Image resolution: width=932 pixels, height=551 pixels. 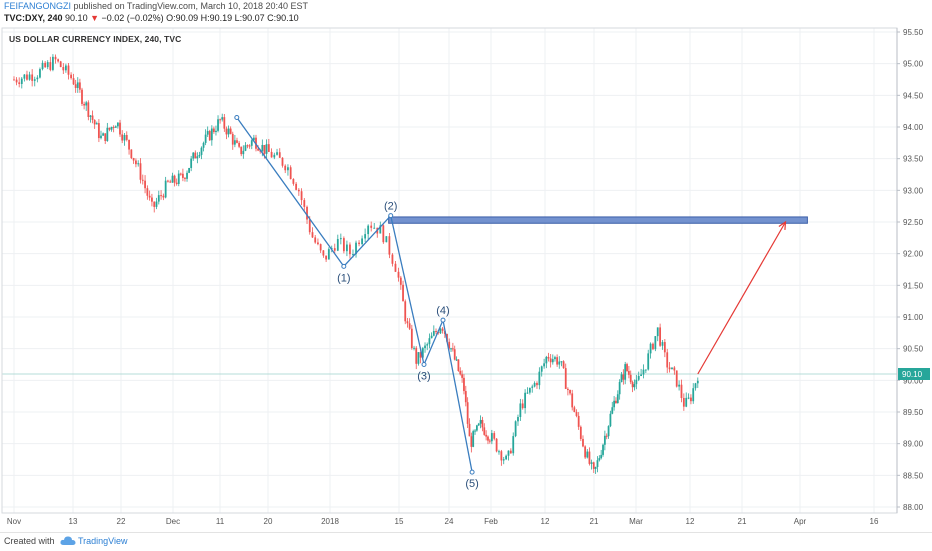 What do you see at coordinates (390, 207) in the screenshot?
I see `wave-label: (2)` at bounding box center [390, 207].